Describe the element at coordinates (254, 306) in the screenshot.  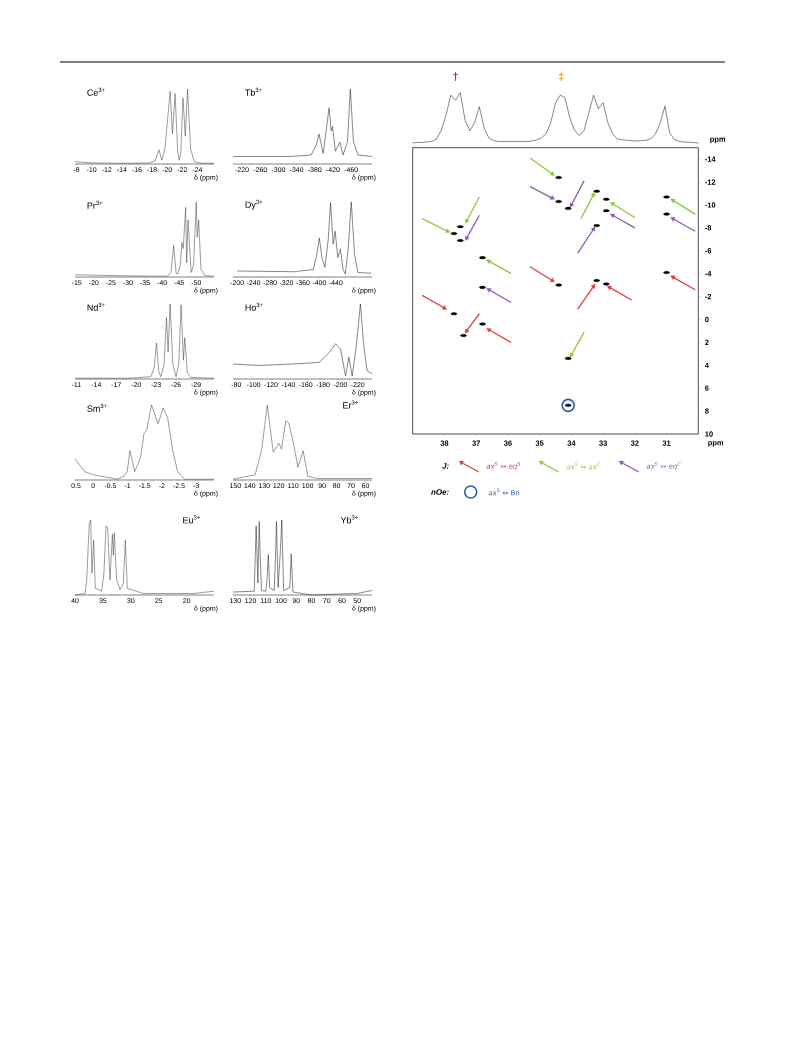
I see `chart-title: Ho$^{3+}$` at that location.